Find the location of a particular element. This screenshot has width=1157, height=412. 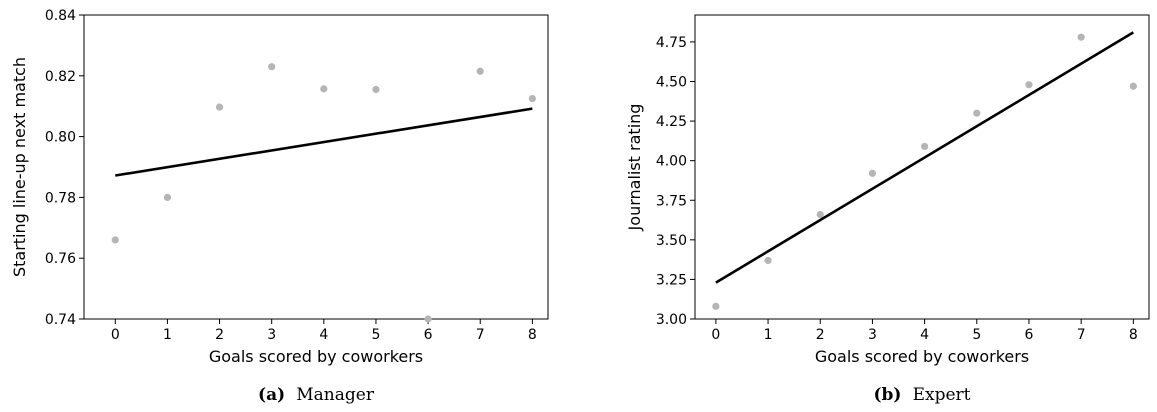

caption-tag: (b) is located at coordinates (888, 395).